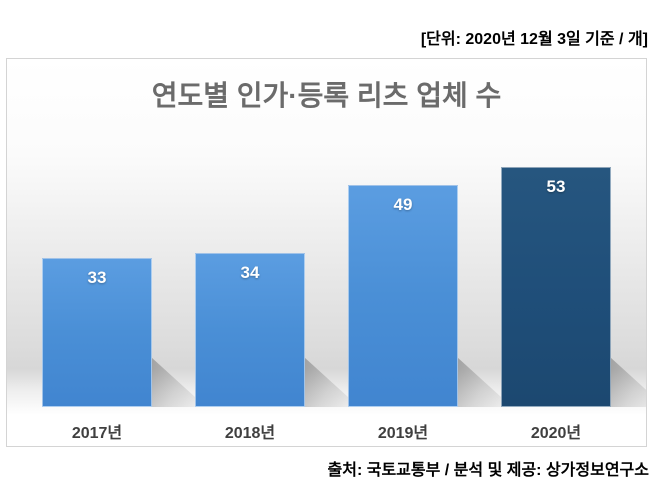 This screenshot has width=653, height=488. I want to click on bar-value-label: 49, so click(403, 204).